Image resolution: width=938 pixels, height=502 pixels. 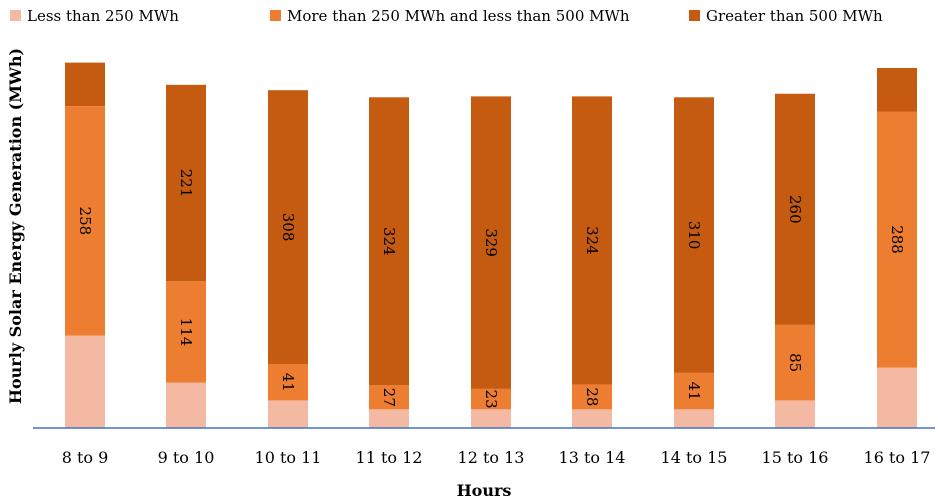 I want to click on data-label: 114, so click(x=186, y=332).